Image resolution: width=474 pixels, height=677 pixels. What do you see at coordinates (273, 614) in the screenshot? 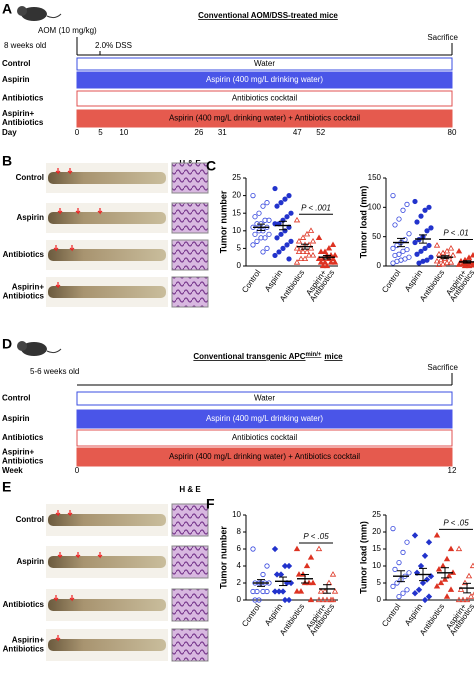
I see `x-tick-label: Aspirin` at bounding box center [273, 614].